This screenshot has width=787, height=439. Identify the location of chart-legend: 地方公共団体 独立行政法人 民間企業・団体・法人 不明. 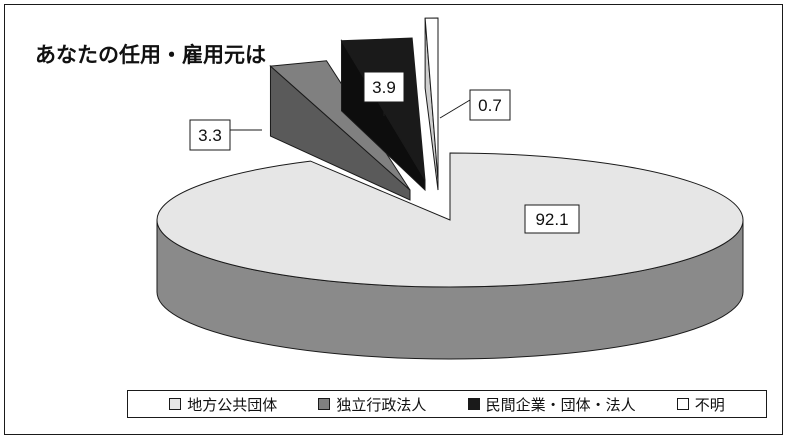
(447, 404).